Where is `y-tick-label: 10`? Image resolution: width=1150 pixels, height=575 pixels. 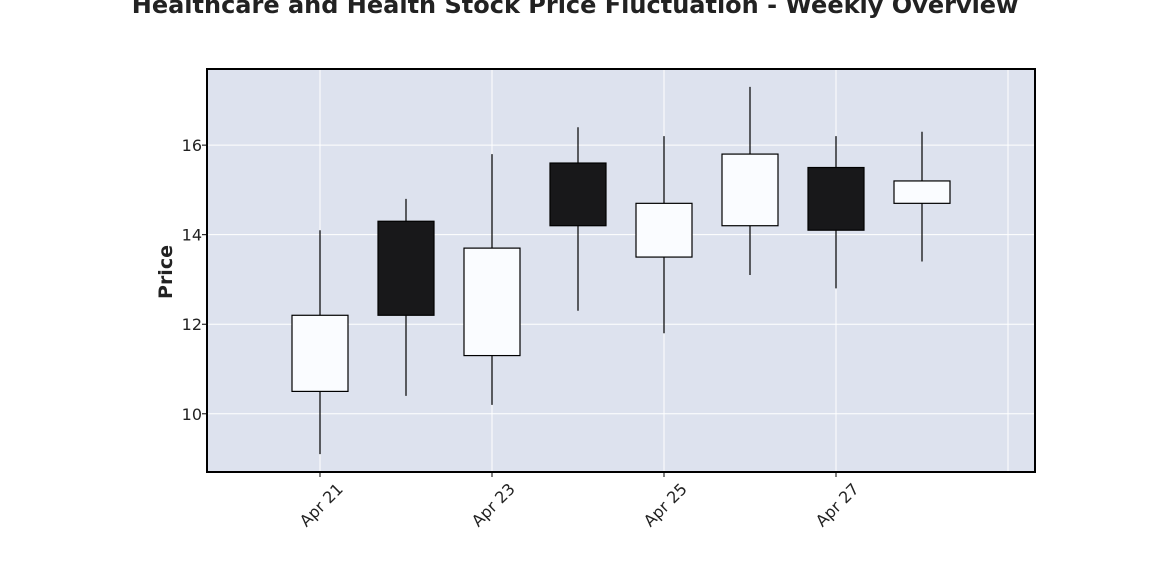
y-tick-label: 10 is located at coordinates (192, 414).